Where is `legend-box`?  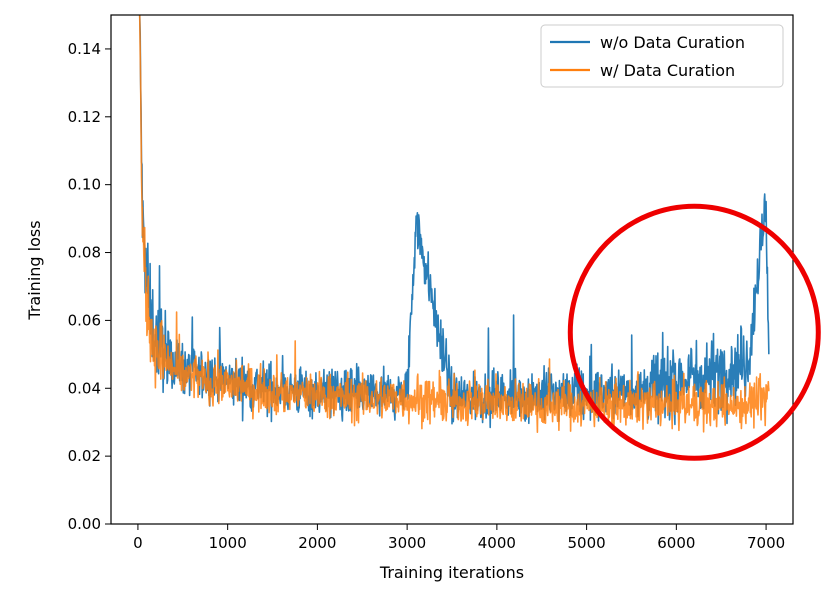 legend-box is located at coordinates (662, 56).